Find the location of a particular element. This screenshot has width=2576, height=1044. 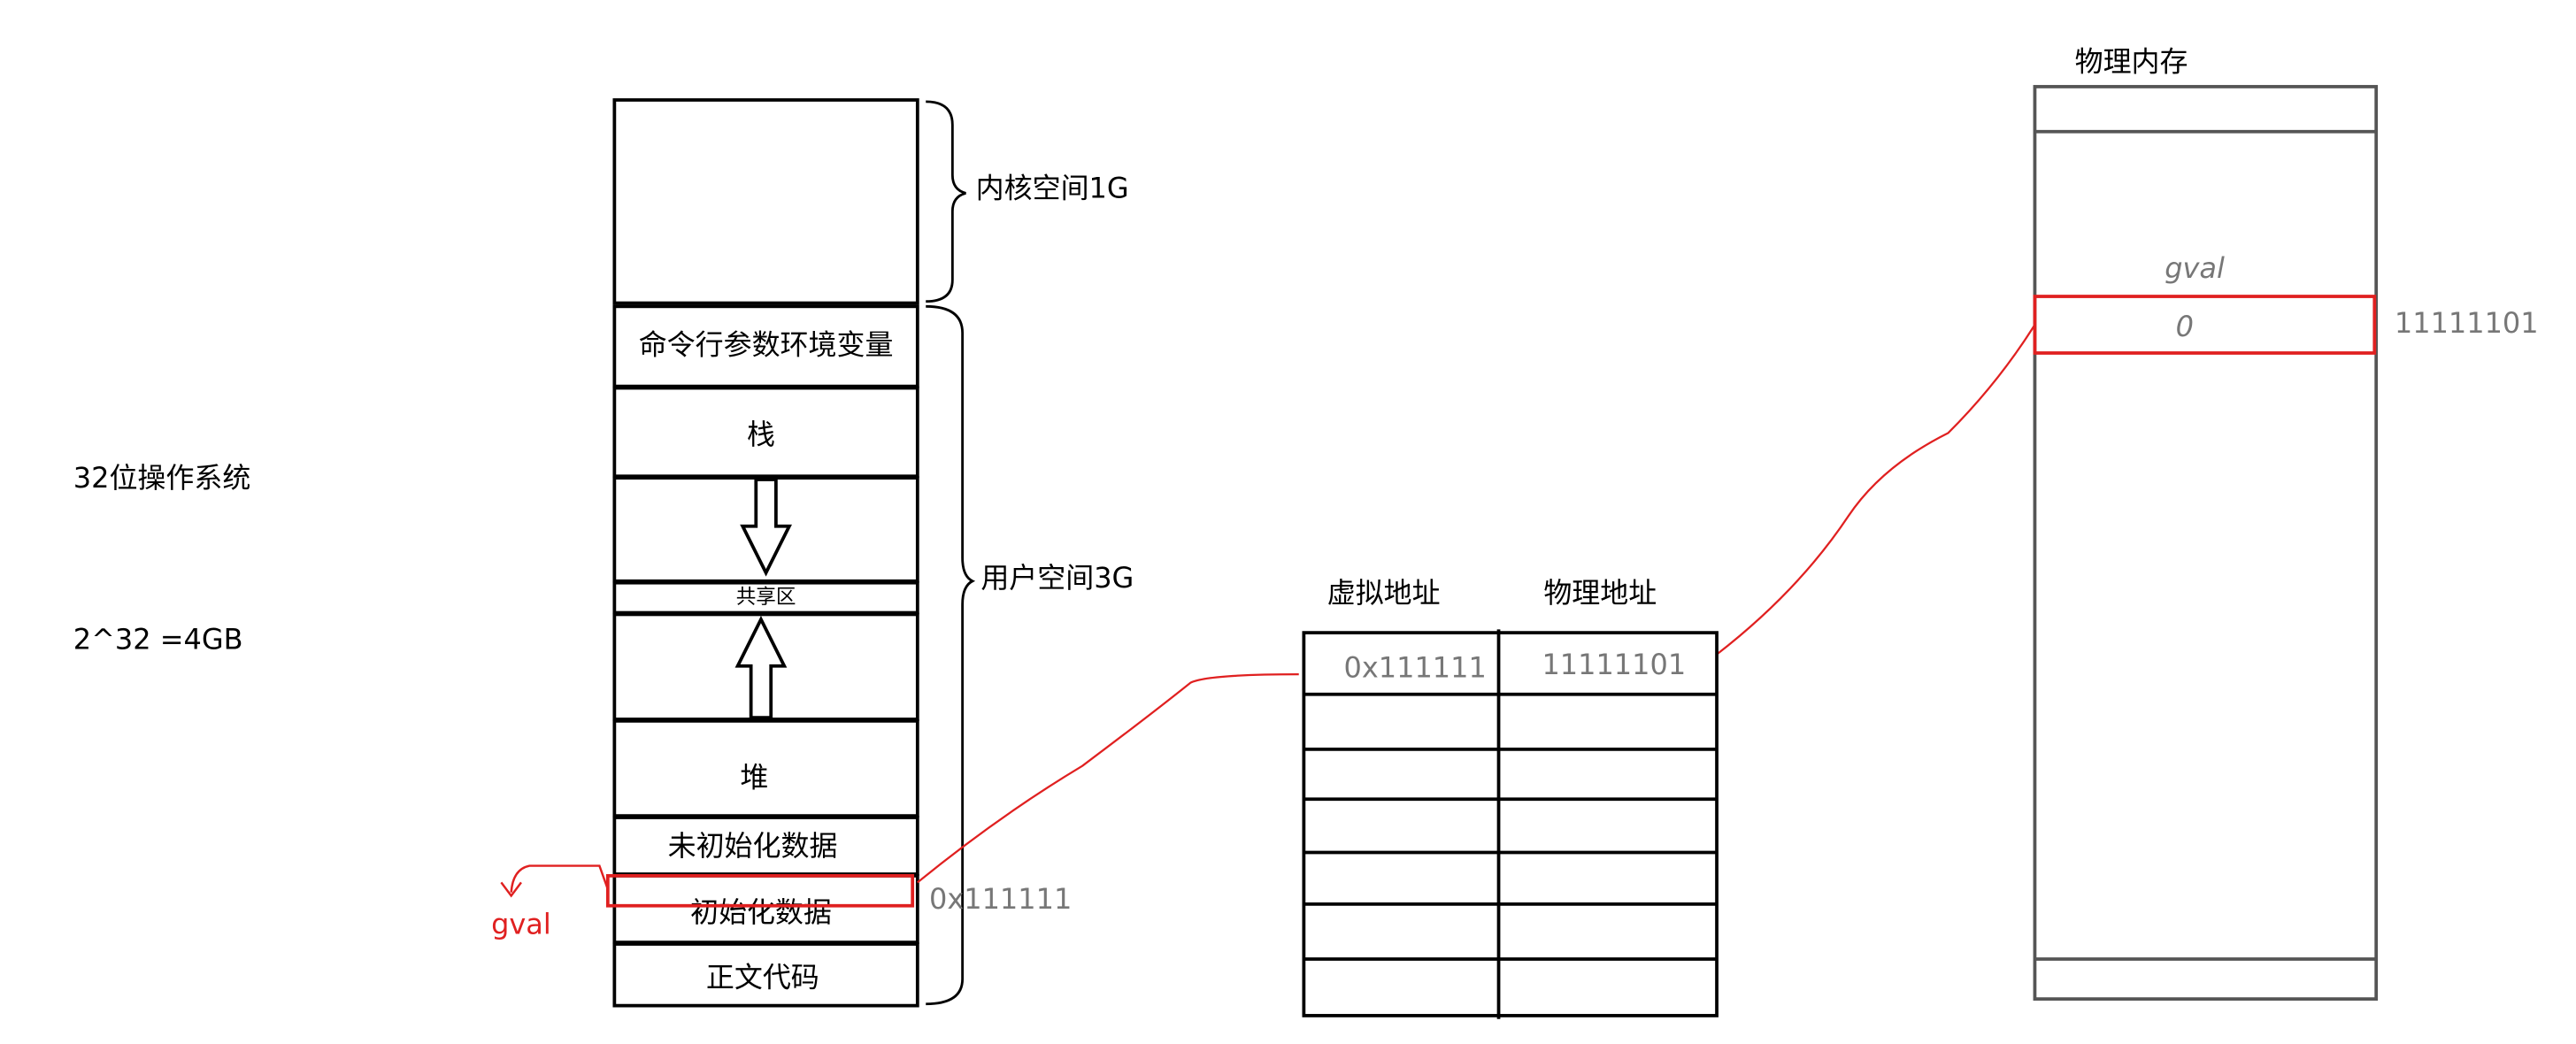

table-header: 虚拟地址 is located at coordinates (1384, 593).